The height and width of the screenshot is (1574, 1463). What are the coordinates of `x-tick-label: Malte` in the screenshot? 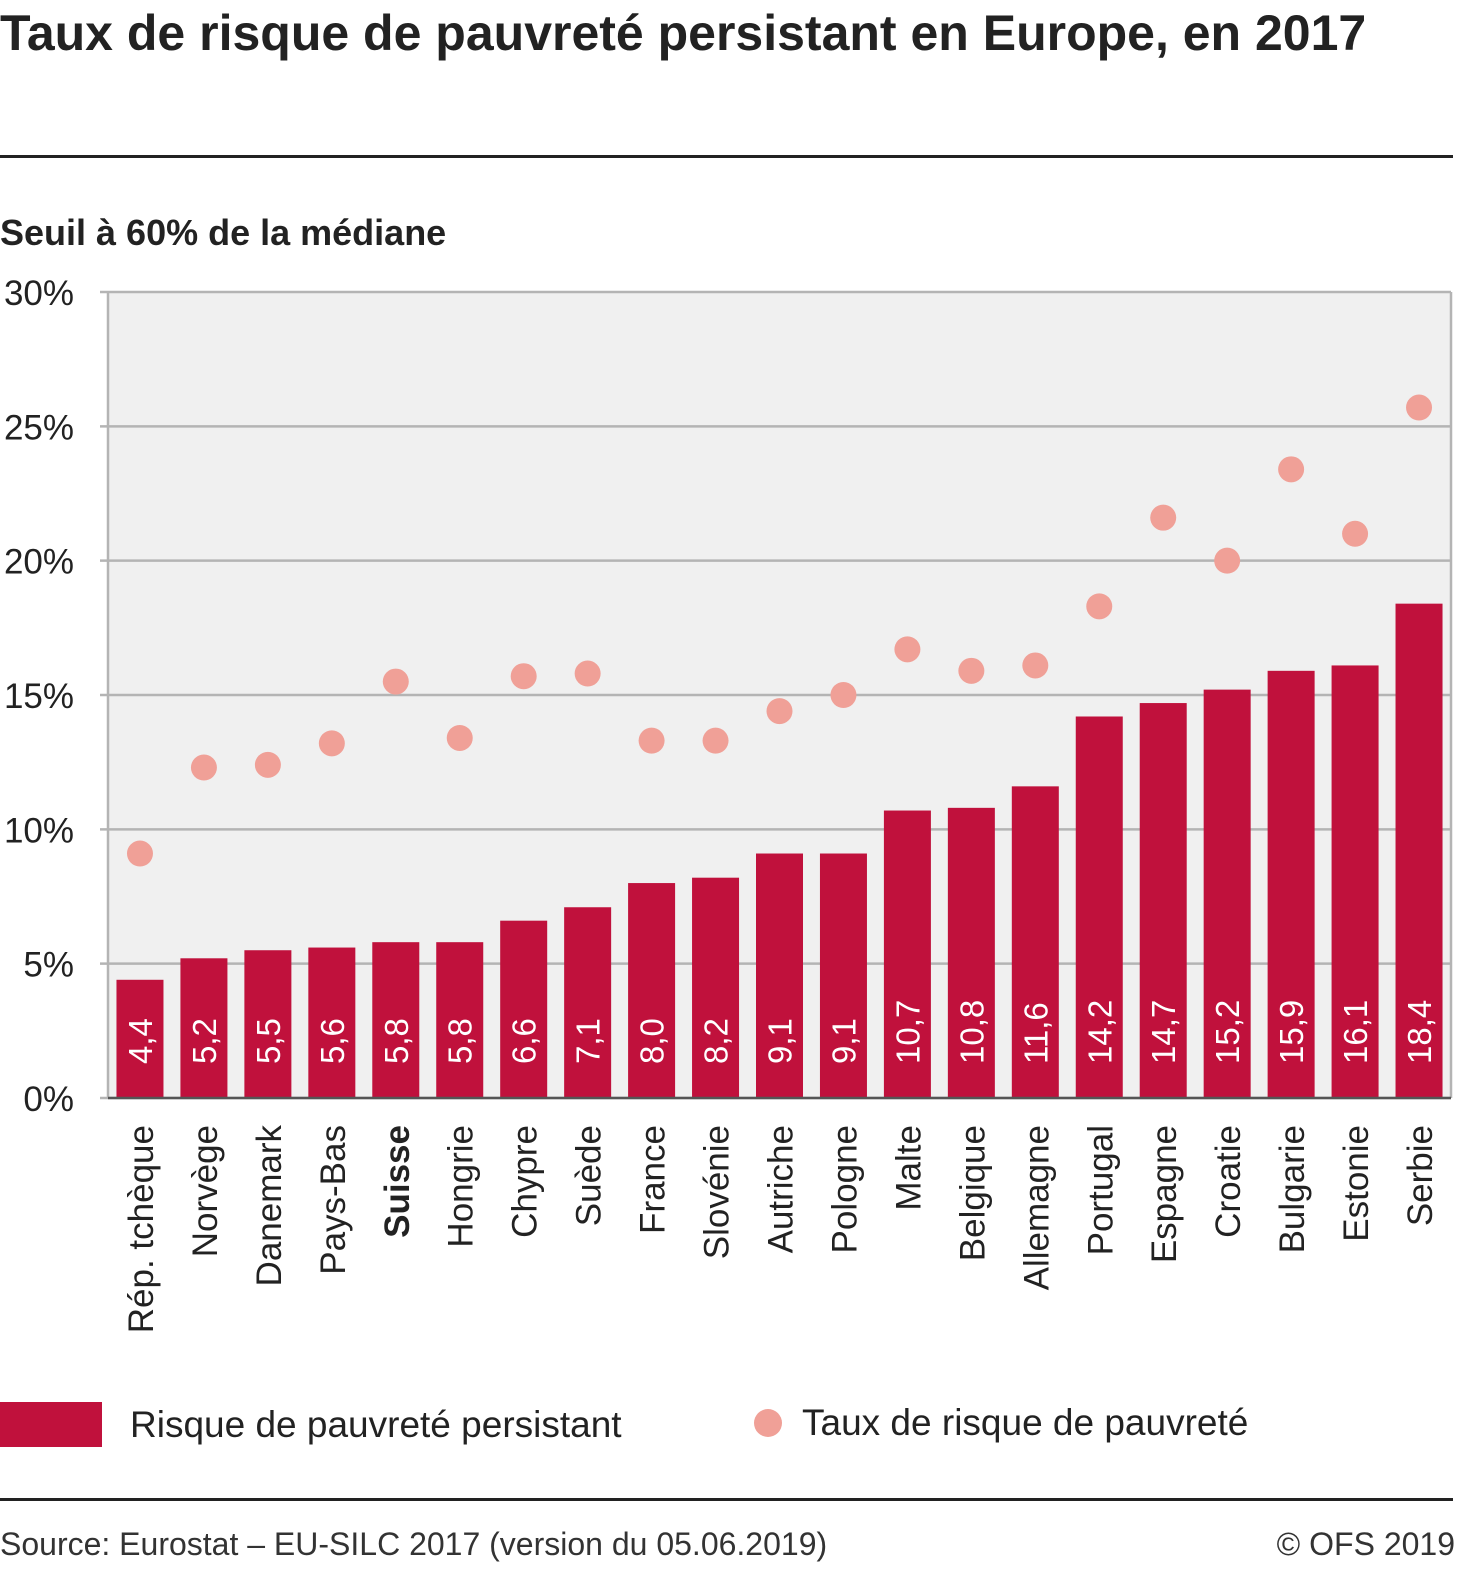 It's located at (908, 1168).